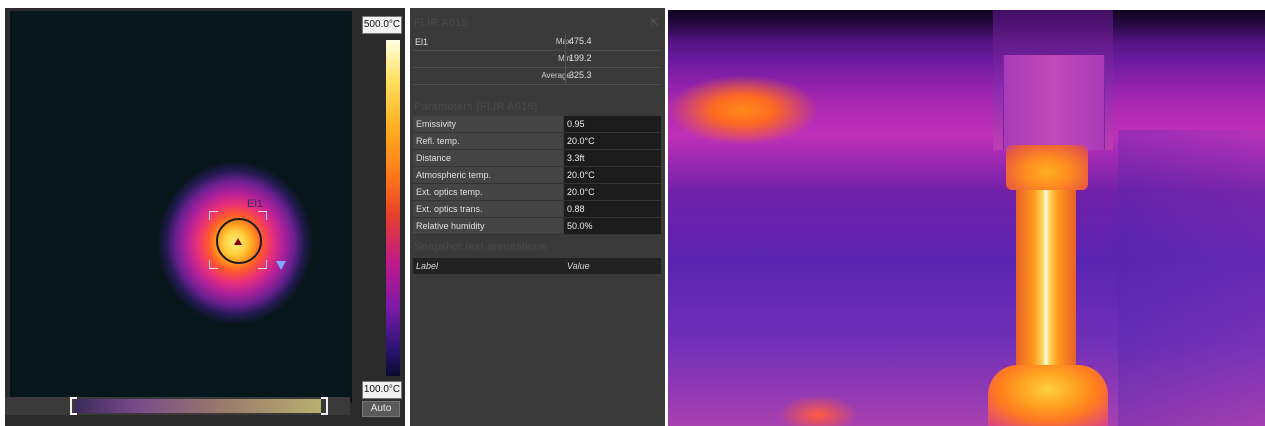  I want to click on annotations-header: Label Value, so click(537, 266).